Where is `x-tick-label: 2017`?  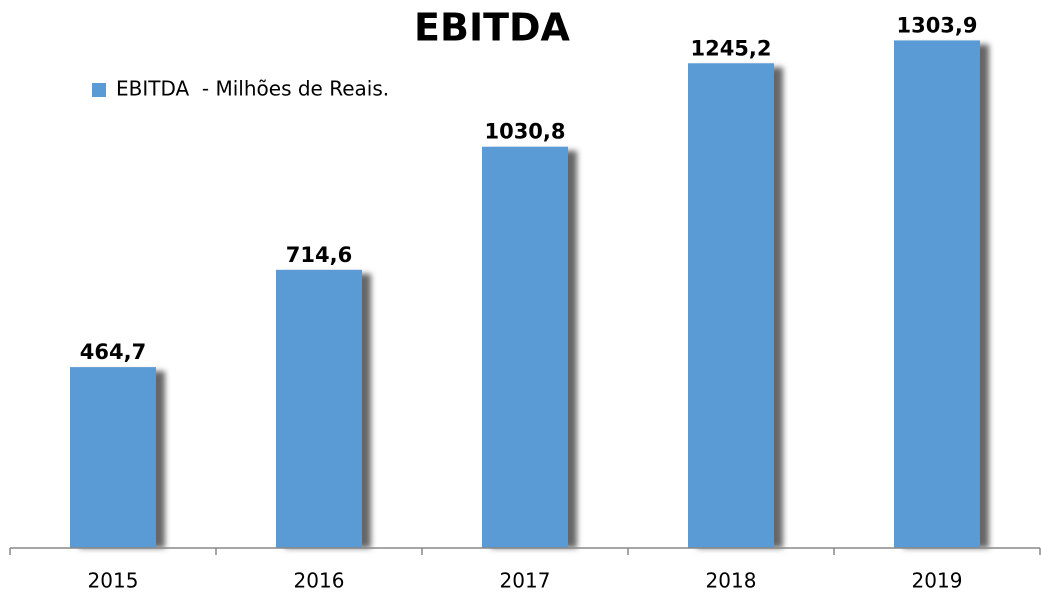 x-tick-label: 2017 is located at coordinates (525, 581).